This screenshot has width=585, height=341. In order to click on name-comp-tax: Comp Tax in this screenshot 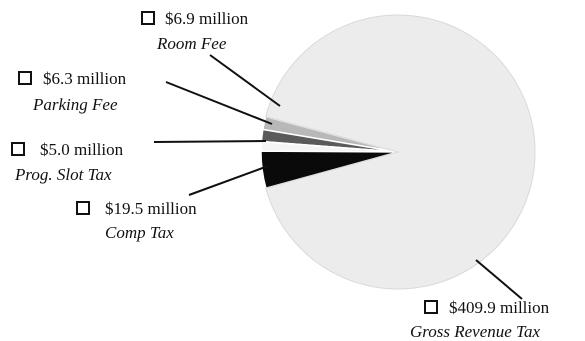, I will do `click(139, 232)`.